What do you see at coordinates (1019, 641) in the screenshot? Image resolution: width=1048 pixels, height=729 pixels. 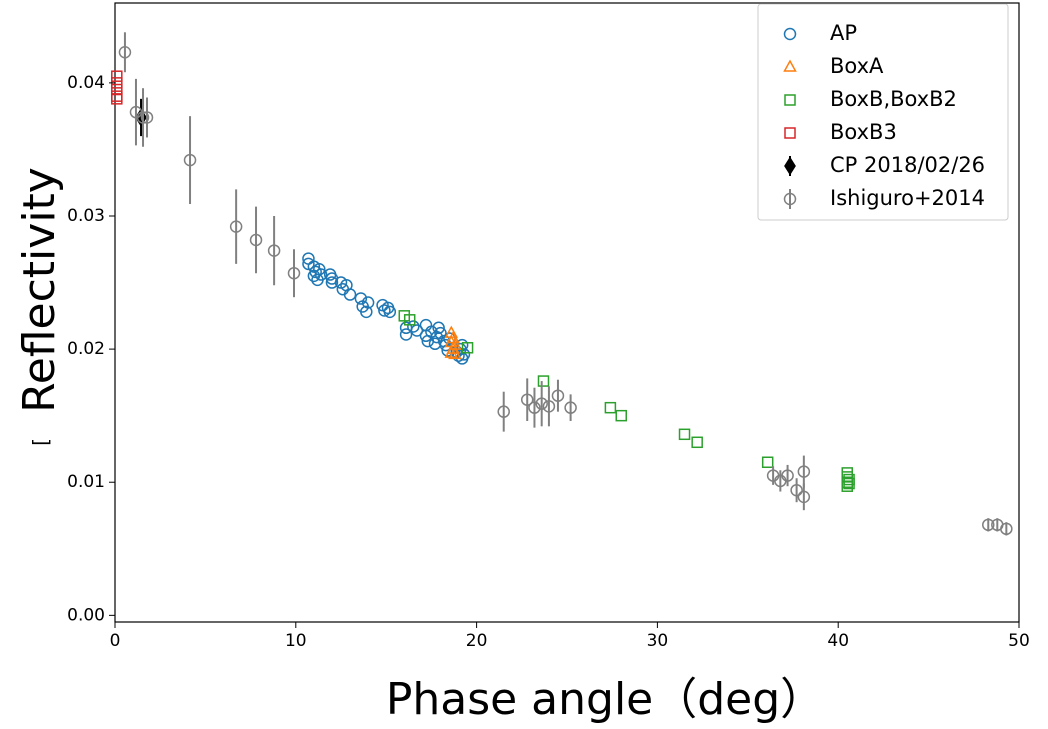 I see `x-tick-label: 50` at bounding box center [1019, 641].